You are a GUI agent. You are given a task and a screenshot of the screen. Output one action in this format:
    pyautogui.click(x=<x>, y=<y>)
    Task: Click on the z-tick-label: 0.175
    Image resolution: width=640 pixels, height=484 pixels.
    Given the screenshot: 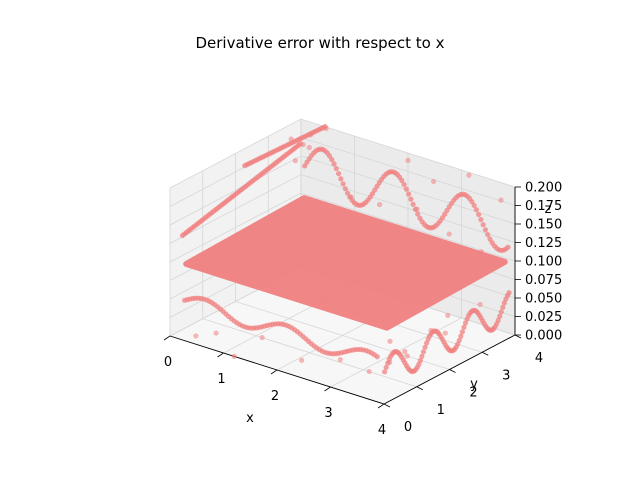 What is the action you would take?
    pyautogui.click(x=543, y=206)
    